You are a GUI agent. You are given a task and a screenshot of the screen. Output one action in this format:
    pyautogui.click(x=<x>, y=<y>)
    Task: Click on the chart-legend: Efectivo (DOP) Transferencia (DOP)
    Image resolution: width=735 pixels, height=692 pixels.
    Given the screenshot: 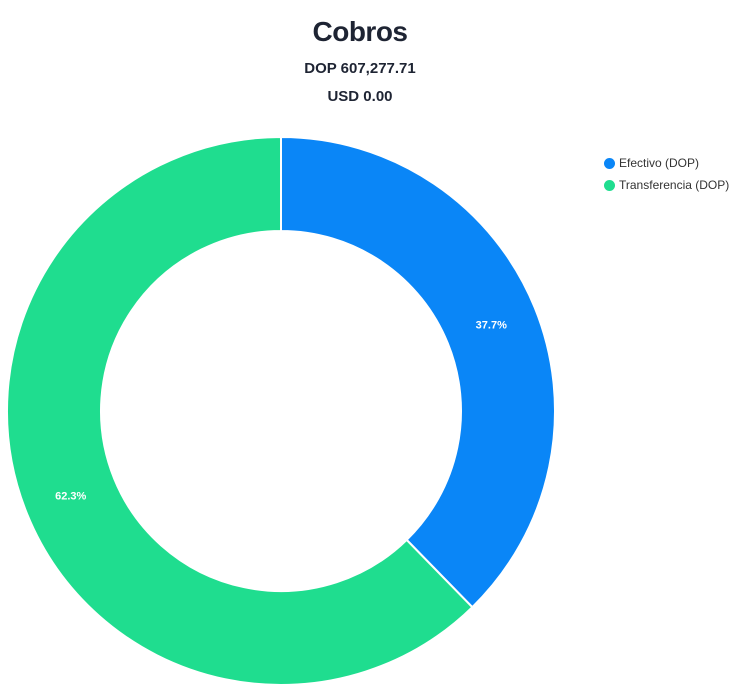 What is the action you would take?
    pyautogui.click(x=666, y=174)
    